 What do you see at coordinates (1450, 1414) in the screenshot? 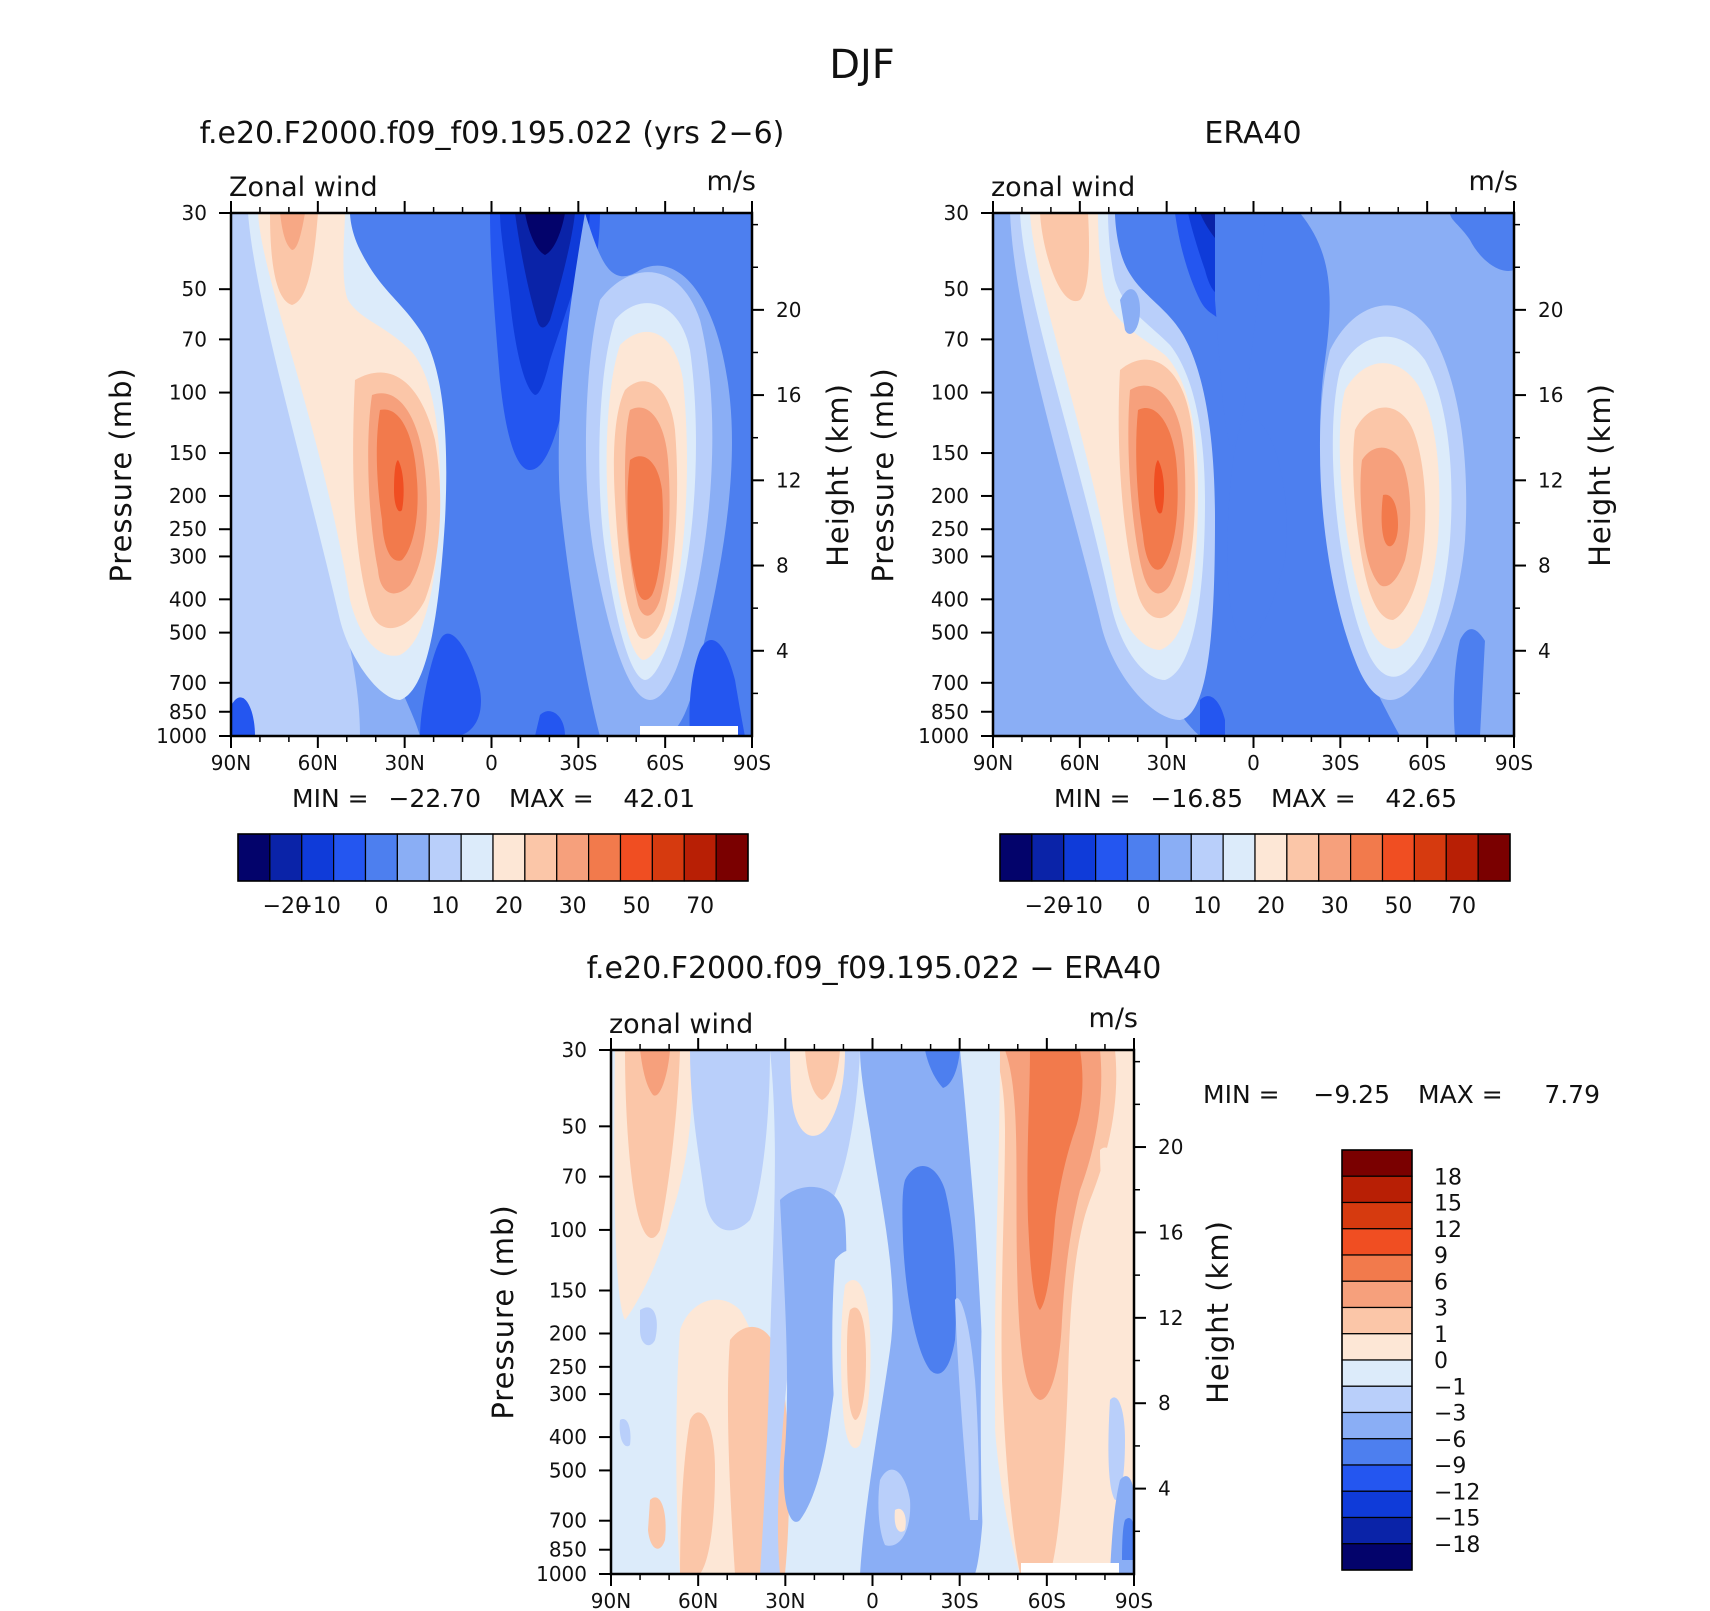
I see `colorbar-label: −3` at bounding box center [1450, 1414].